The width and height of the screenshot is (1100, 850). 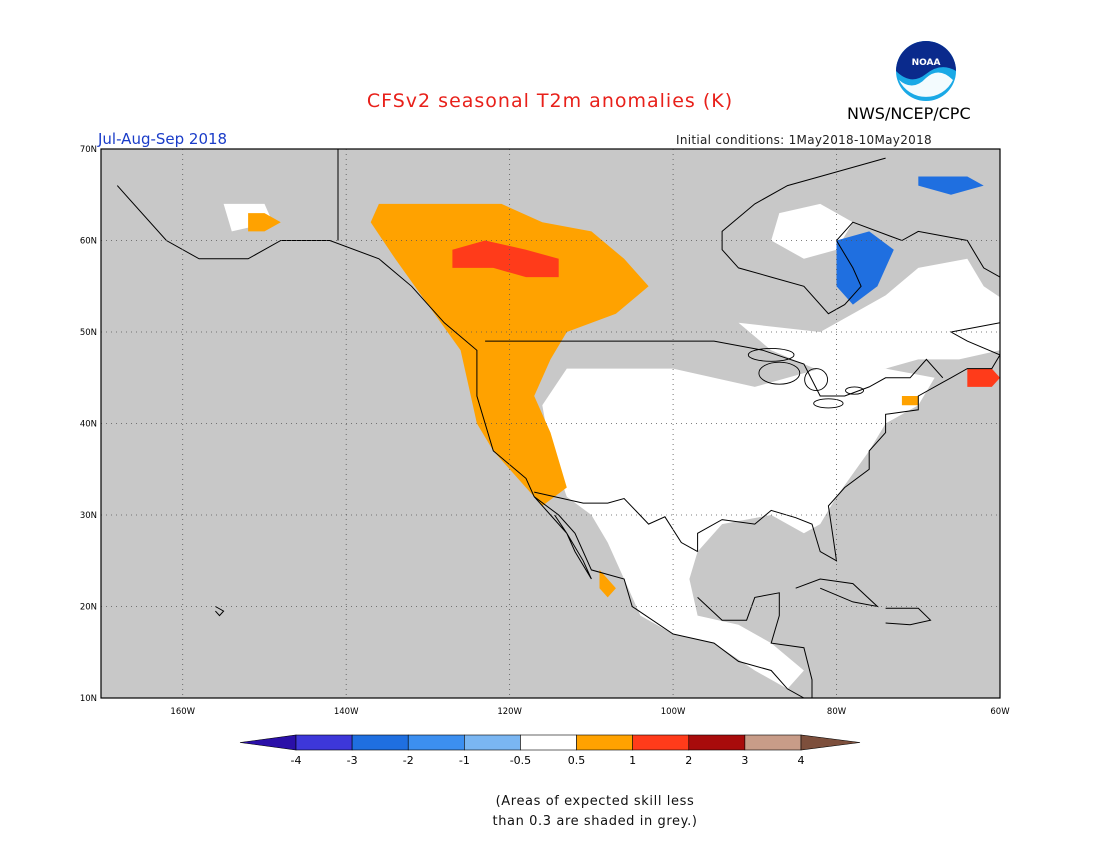 I want to click on anomaly-region-maritimes-hot, so click(x=983, y=377).